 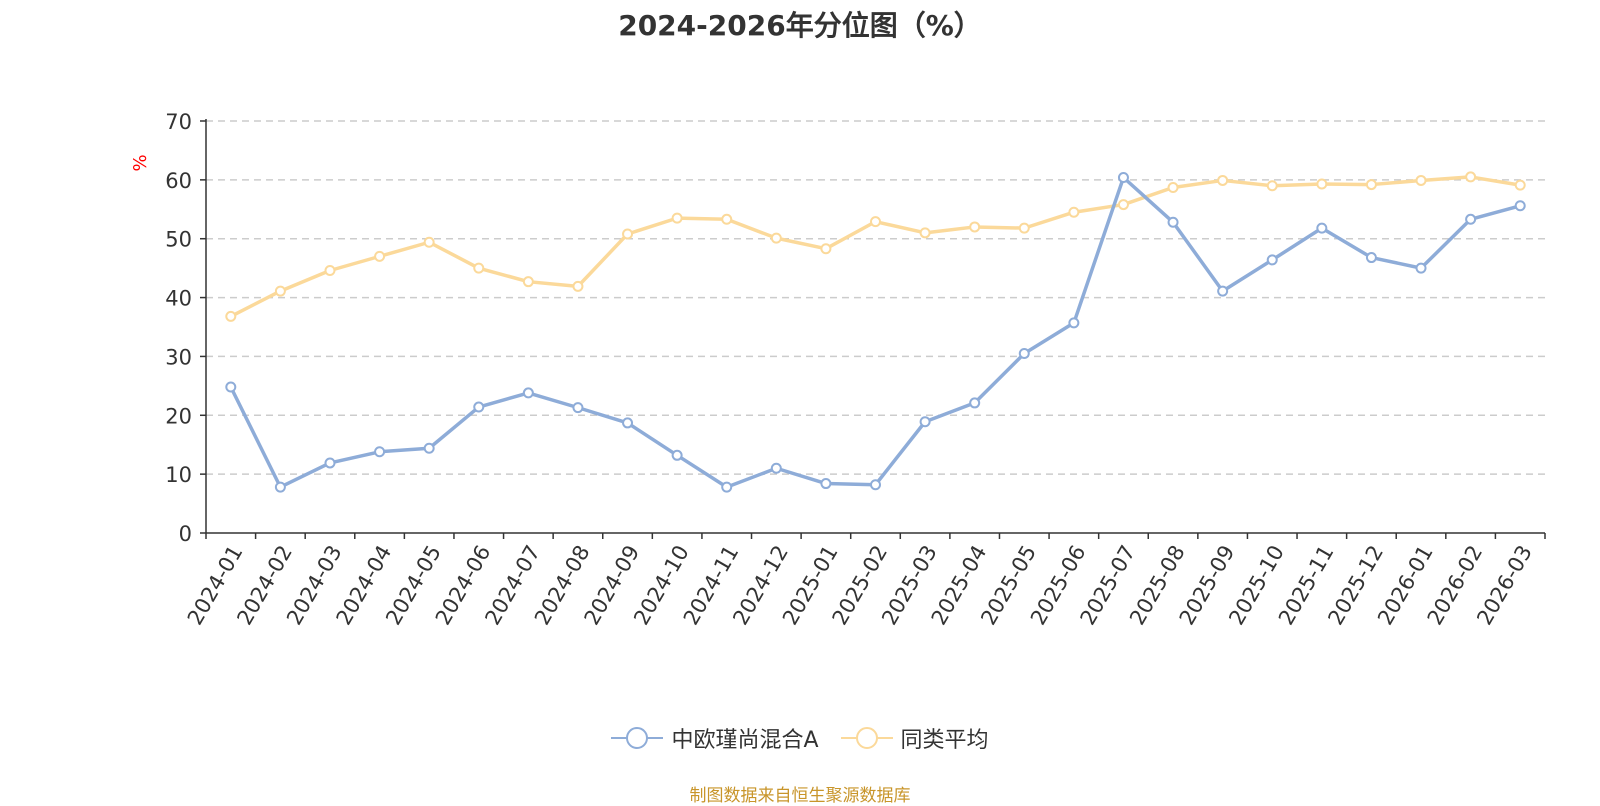 I want to click on y-tick-label: 50, so click(x=178, y=240).